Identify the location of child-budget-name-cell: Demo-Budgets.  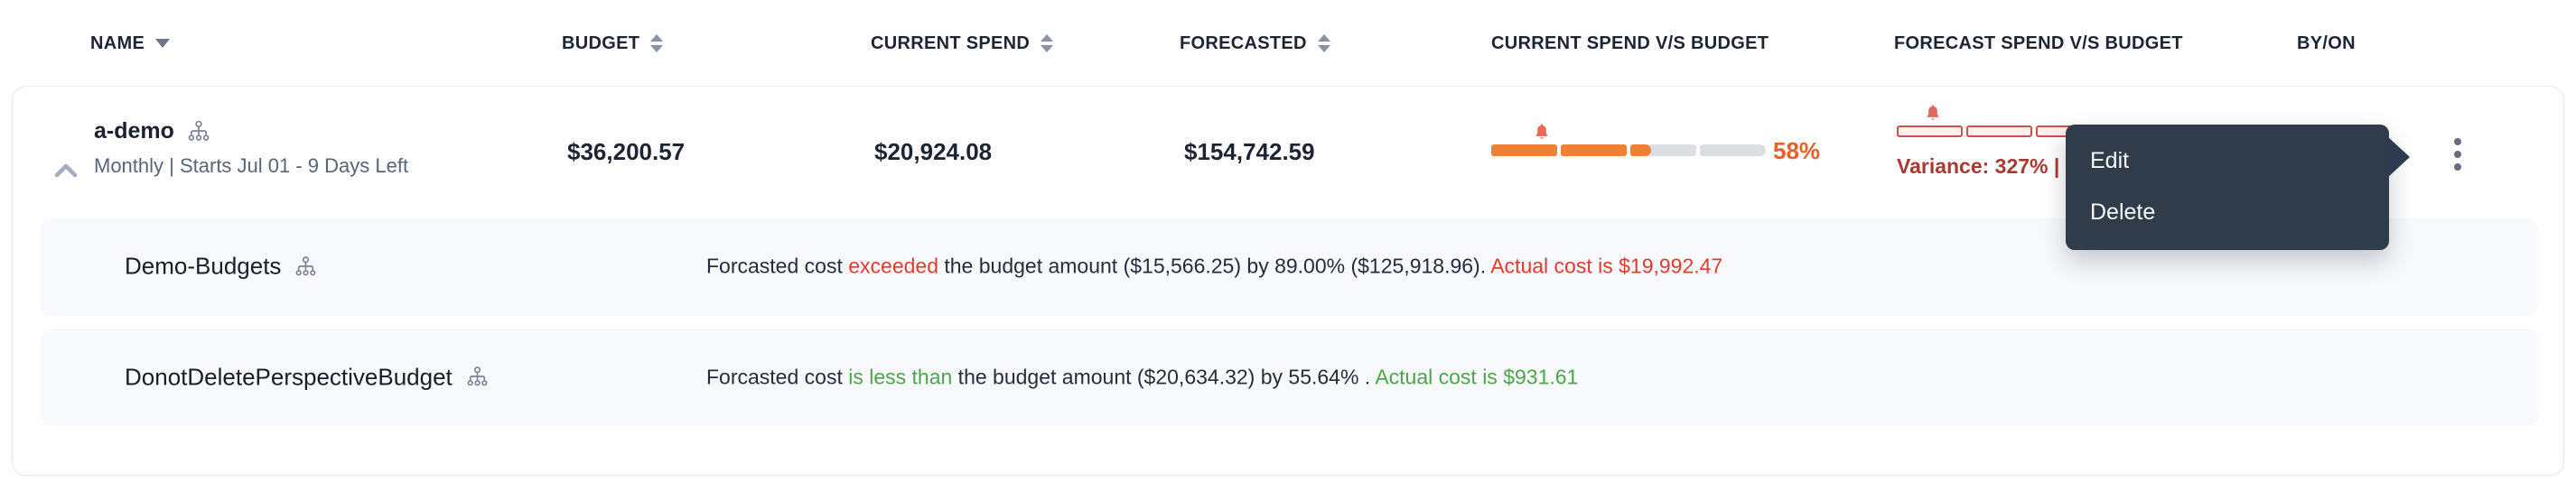
(221, 267).